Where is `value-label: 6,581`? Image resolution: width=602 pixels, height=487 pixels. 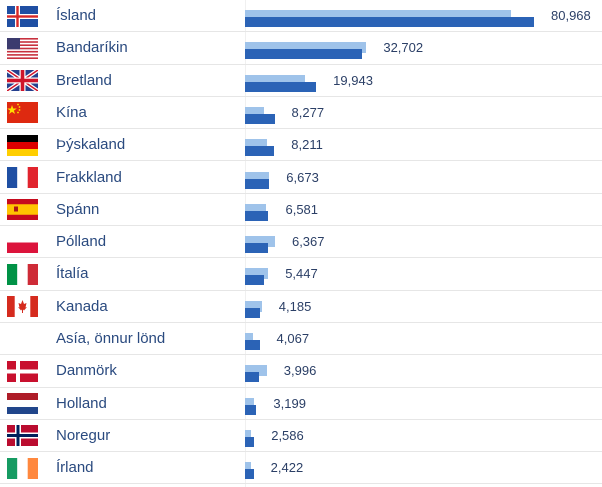 value-label: 6,581 is located at coordinates (302, 209).